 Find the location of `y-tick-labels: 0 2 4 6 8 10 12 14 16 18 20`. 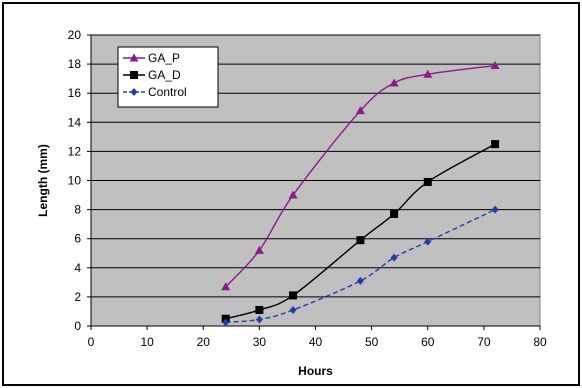

y-tick-labels: 0 2 4 6 8 10 12 14 16 18 20 is located at coordinates (75, 180).